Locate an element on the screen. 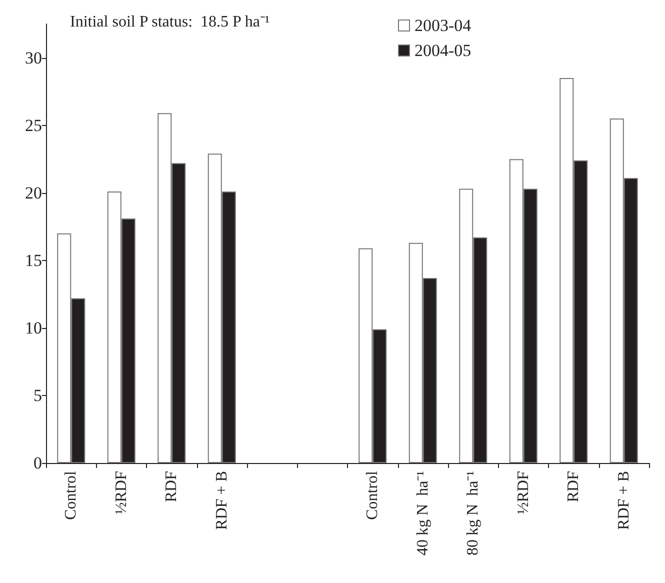  y-tick-label: 5 is located at coordinates (38, 395).